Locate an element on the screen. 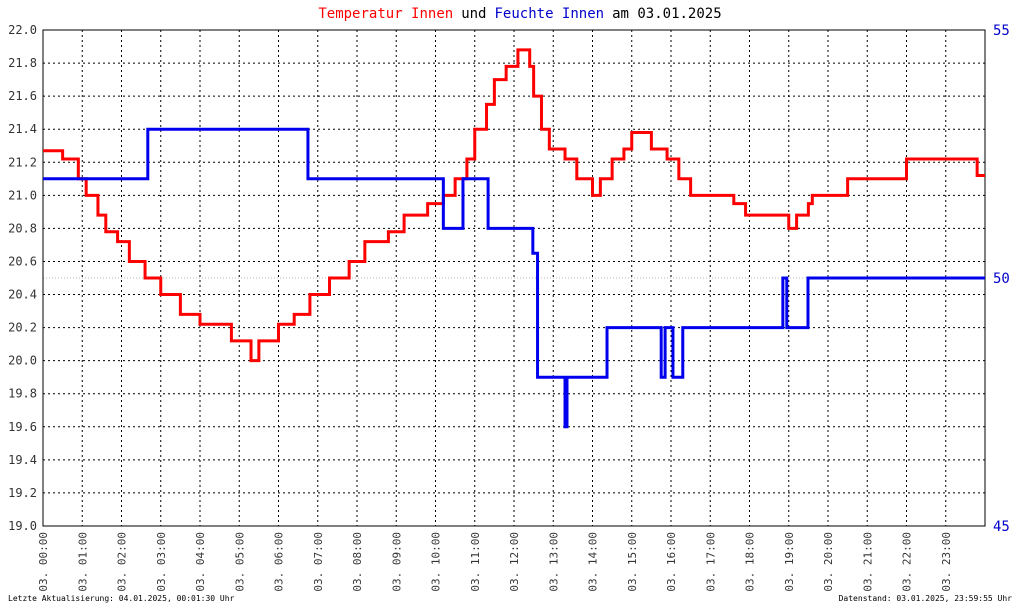 This screenshot has height=606, width=1020. x-tick-label: 03. 18:00 is located at coordinates (750, 562).